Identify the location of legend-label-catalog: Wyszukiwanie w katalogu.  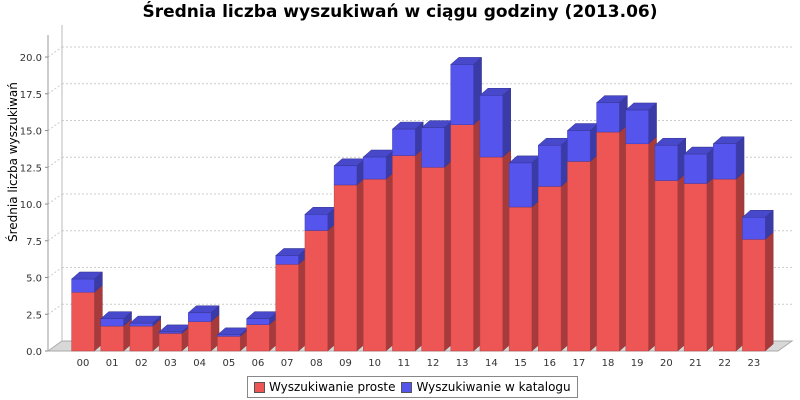
(493, 387).